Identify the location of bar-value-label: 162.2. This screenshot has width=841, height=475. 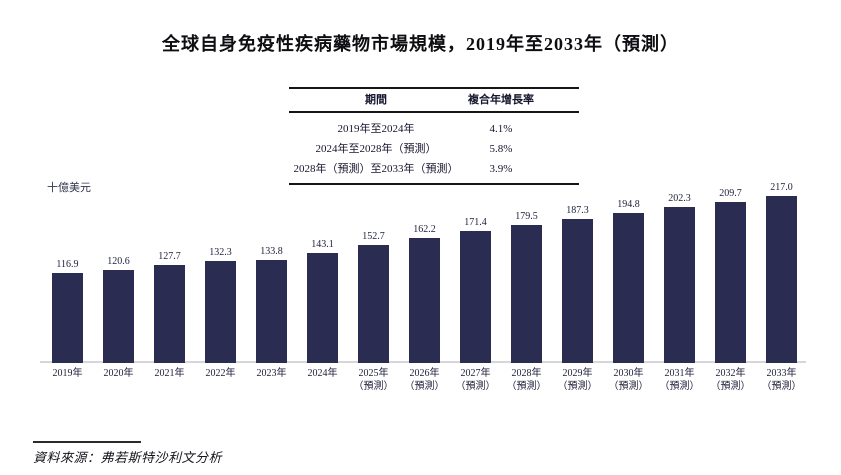
(424, 229).